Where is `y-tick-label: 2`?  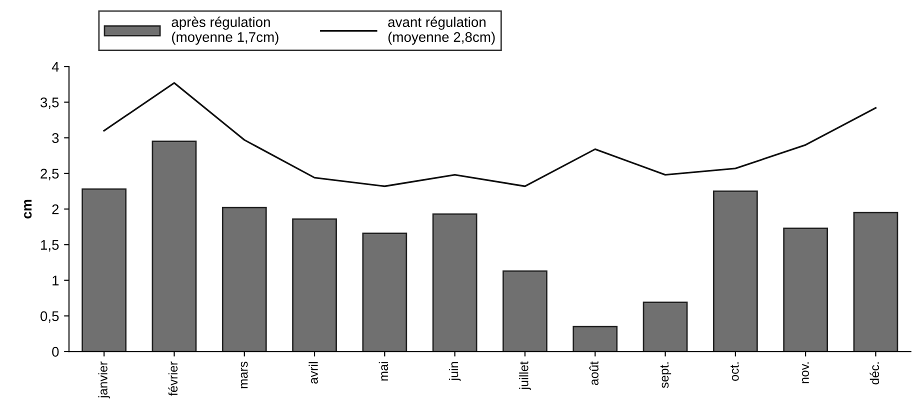
y-tick-label: 2 is located at coordinates (55, 209).